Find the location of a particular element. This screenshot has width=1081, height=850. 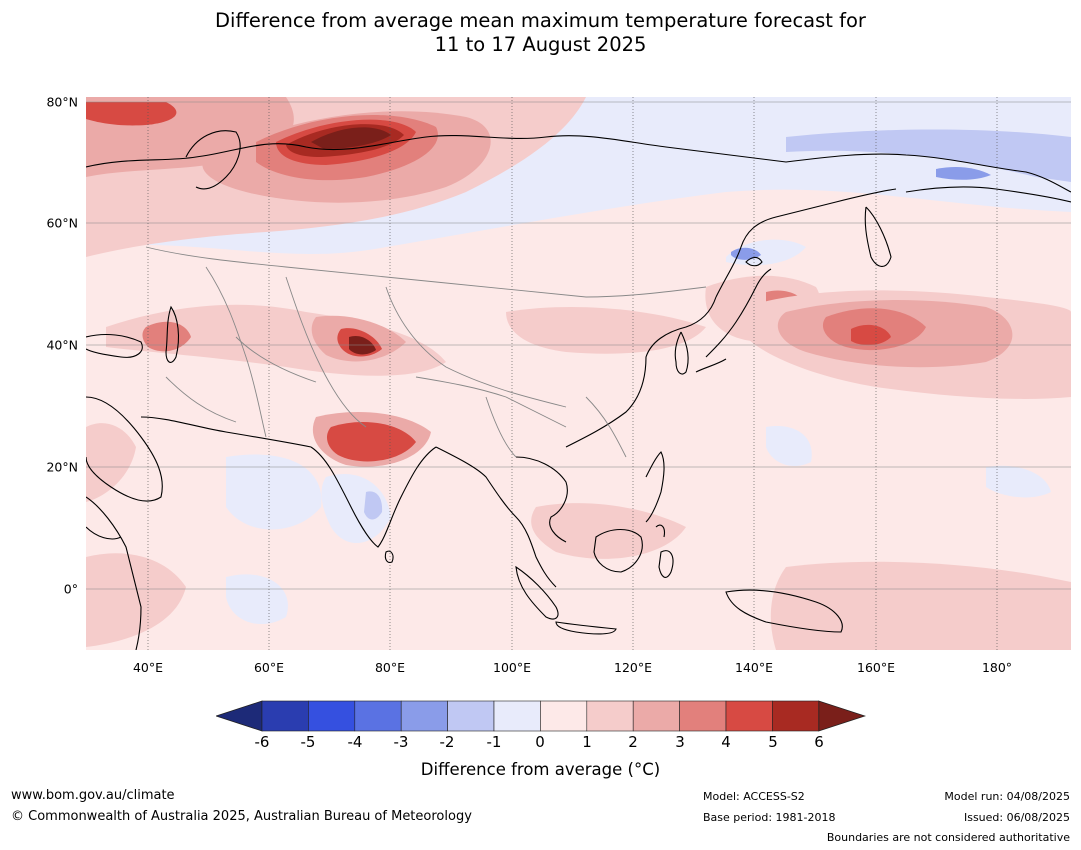

warm-patch-norway is located at coordinates (131, 114).